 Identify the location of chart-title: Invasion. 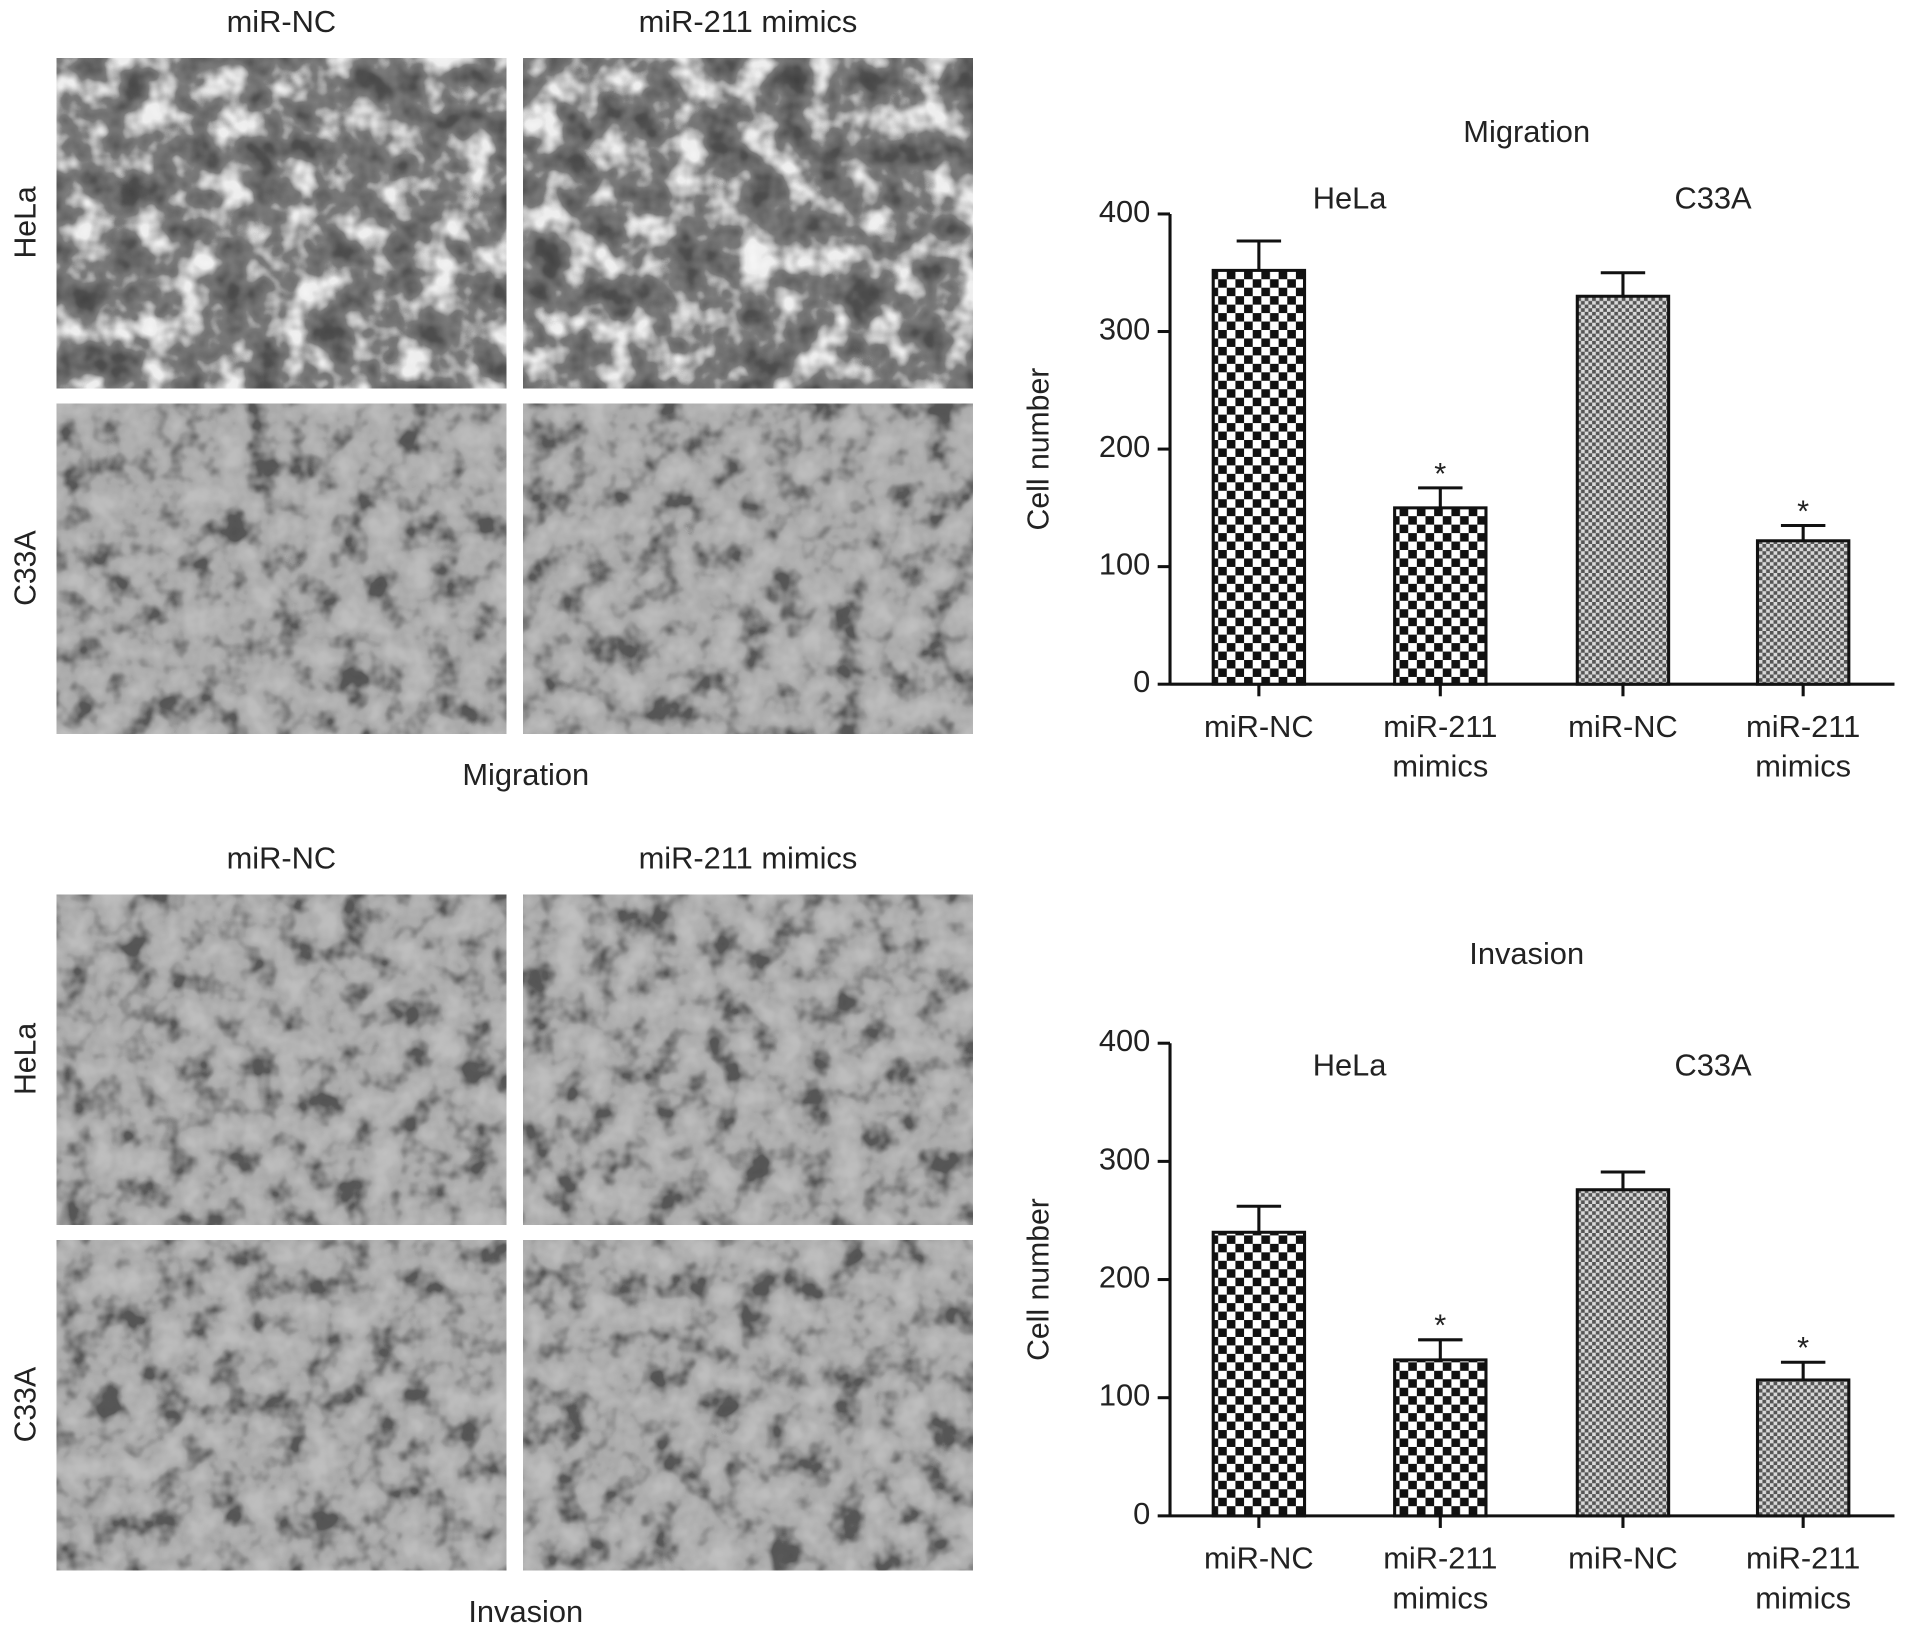
(1526, 954).